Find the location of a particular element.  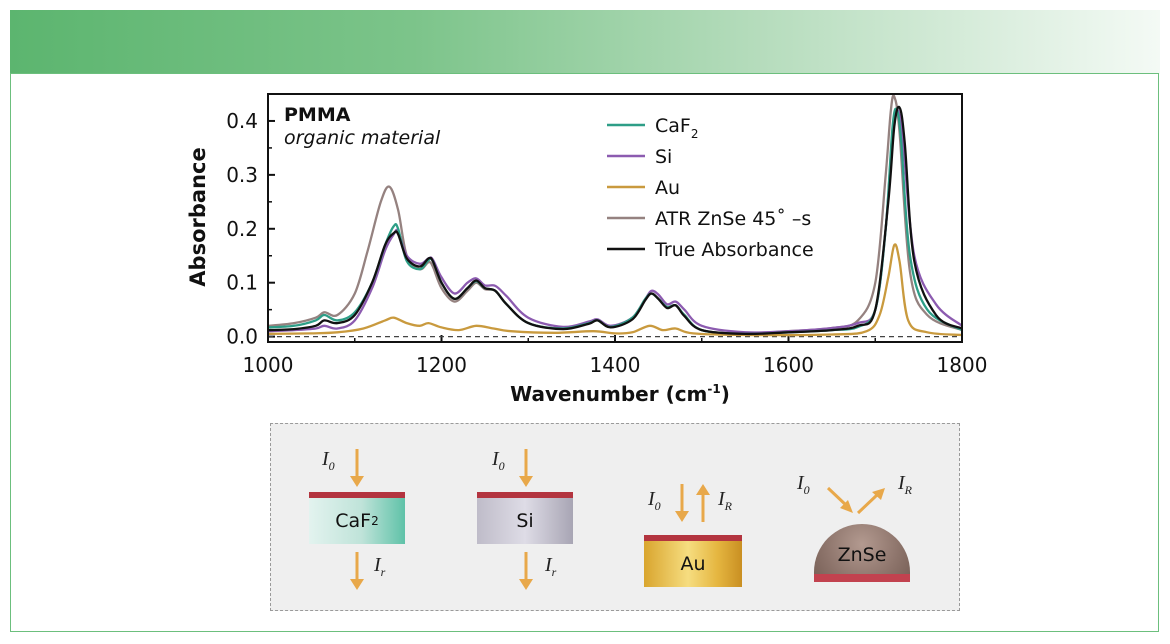

reflected-arrow is located at coordinates (703, 503).